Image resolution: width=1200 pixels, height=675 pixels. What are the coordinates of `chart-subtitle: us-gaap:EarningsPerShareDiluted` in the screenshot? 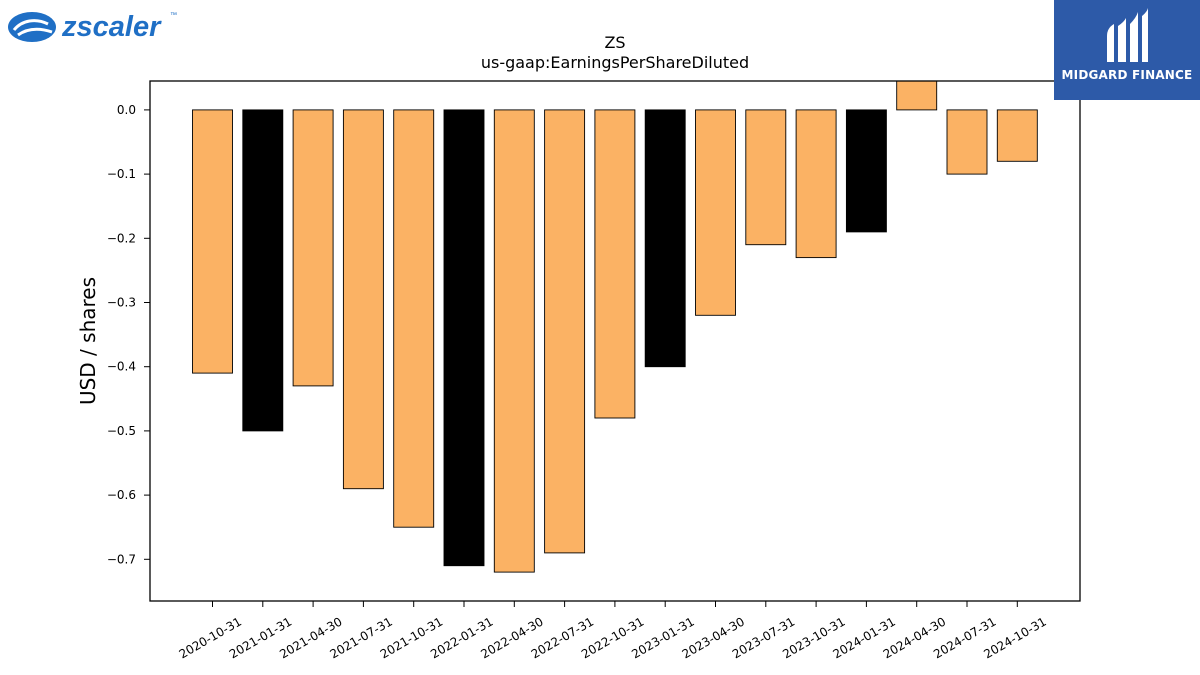 It's located at (615, 62).